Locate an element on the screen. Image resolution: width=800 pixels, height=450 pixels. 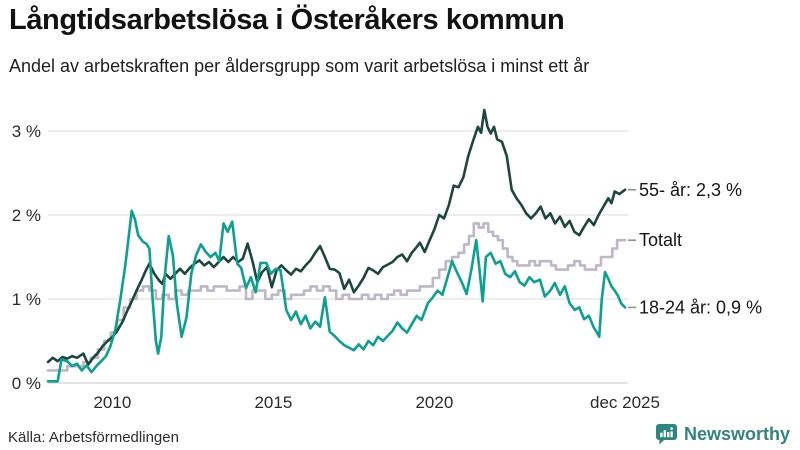
source-attribution: Källa: Arbetsförmedlingen is located at coordinates (93, 437).